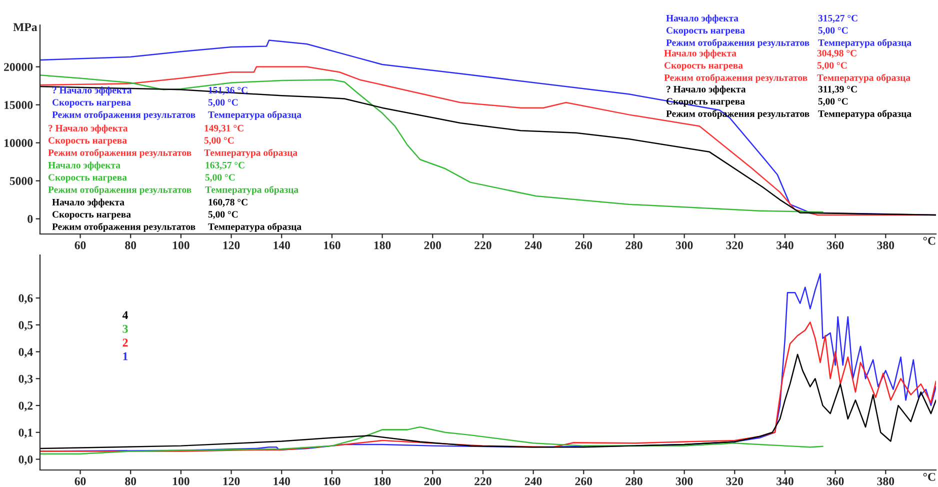 This screenshot has width=938, height=487. What do you see at coordinates (18, 67) in the screenshot?
I see `y-tick-label: 20000` at bounding box center [18, 67].